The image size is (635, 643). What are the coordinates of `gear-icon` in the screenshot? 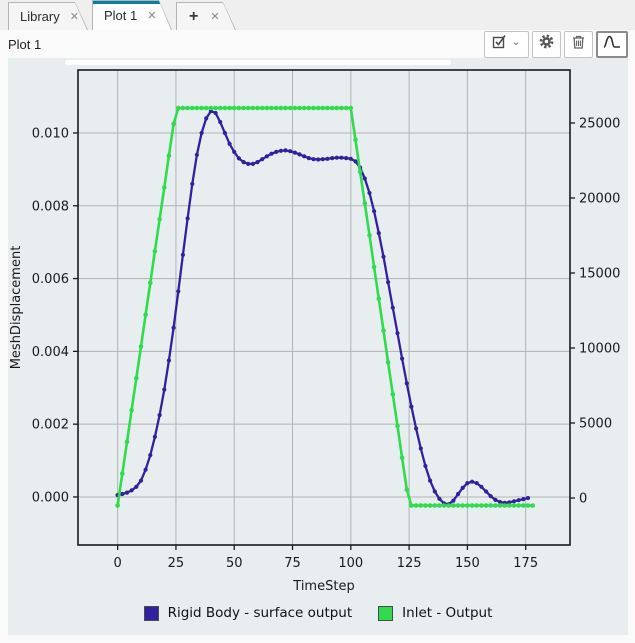 It's located at (546, 44).